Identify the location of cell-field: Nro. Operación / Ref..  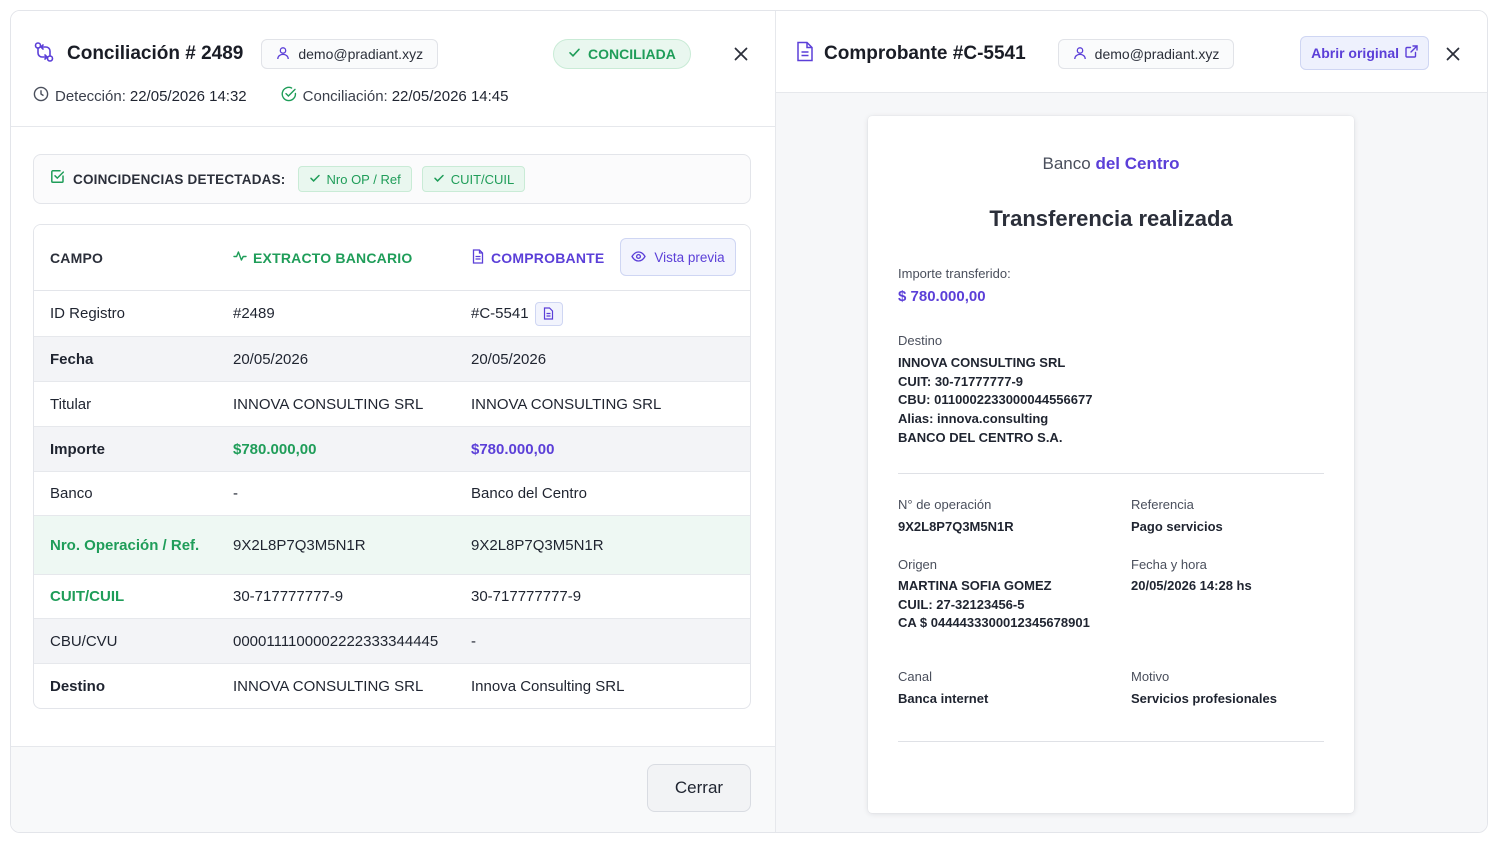
(125, 545).